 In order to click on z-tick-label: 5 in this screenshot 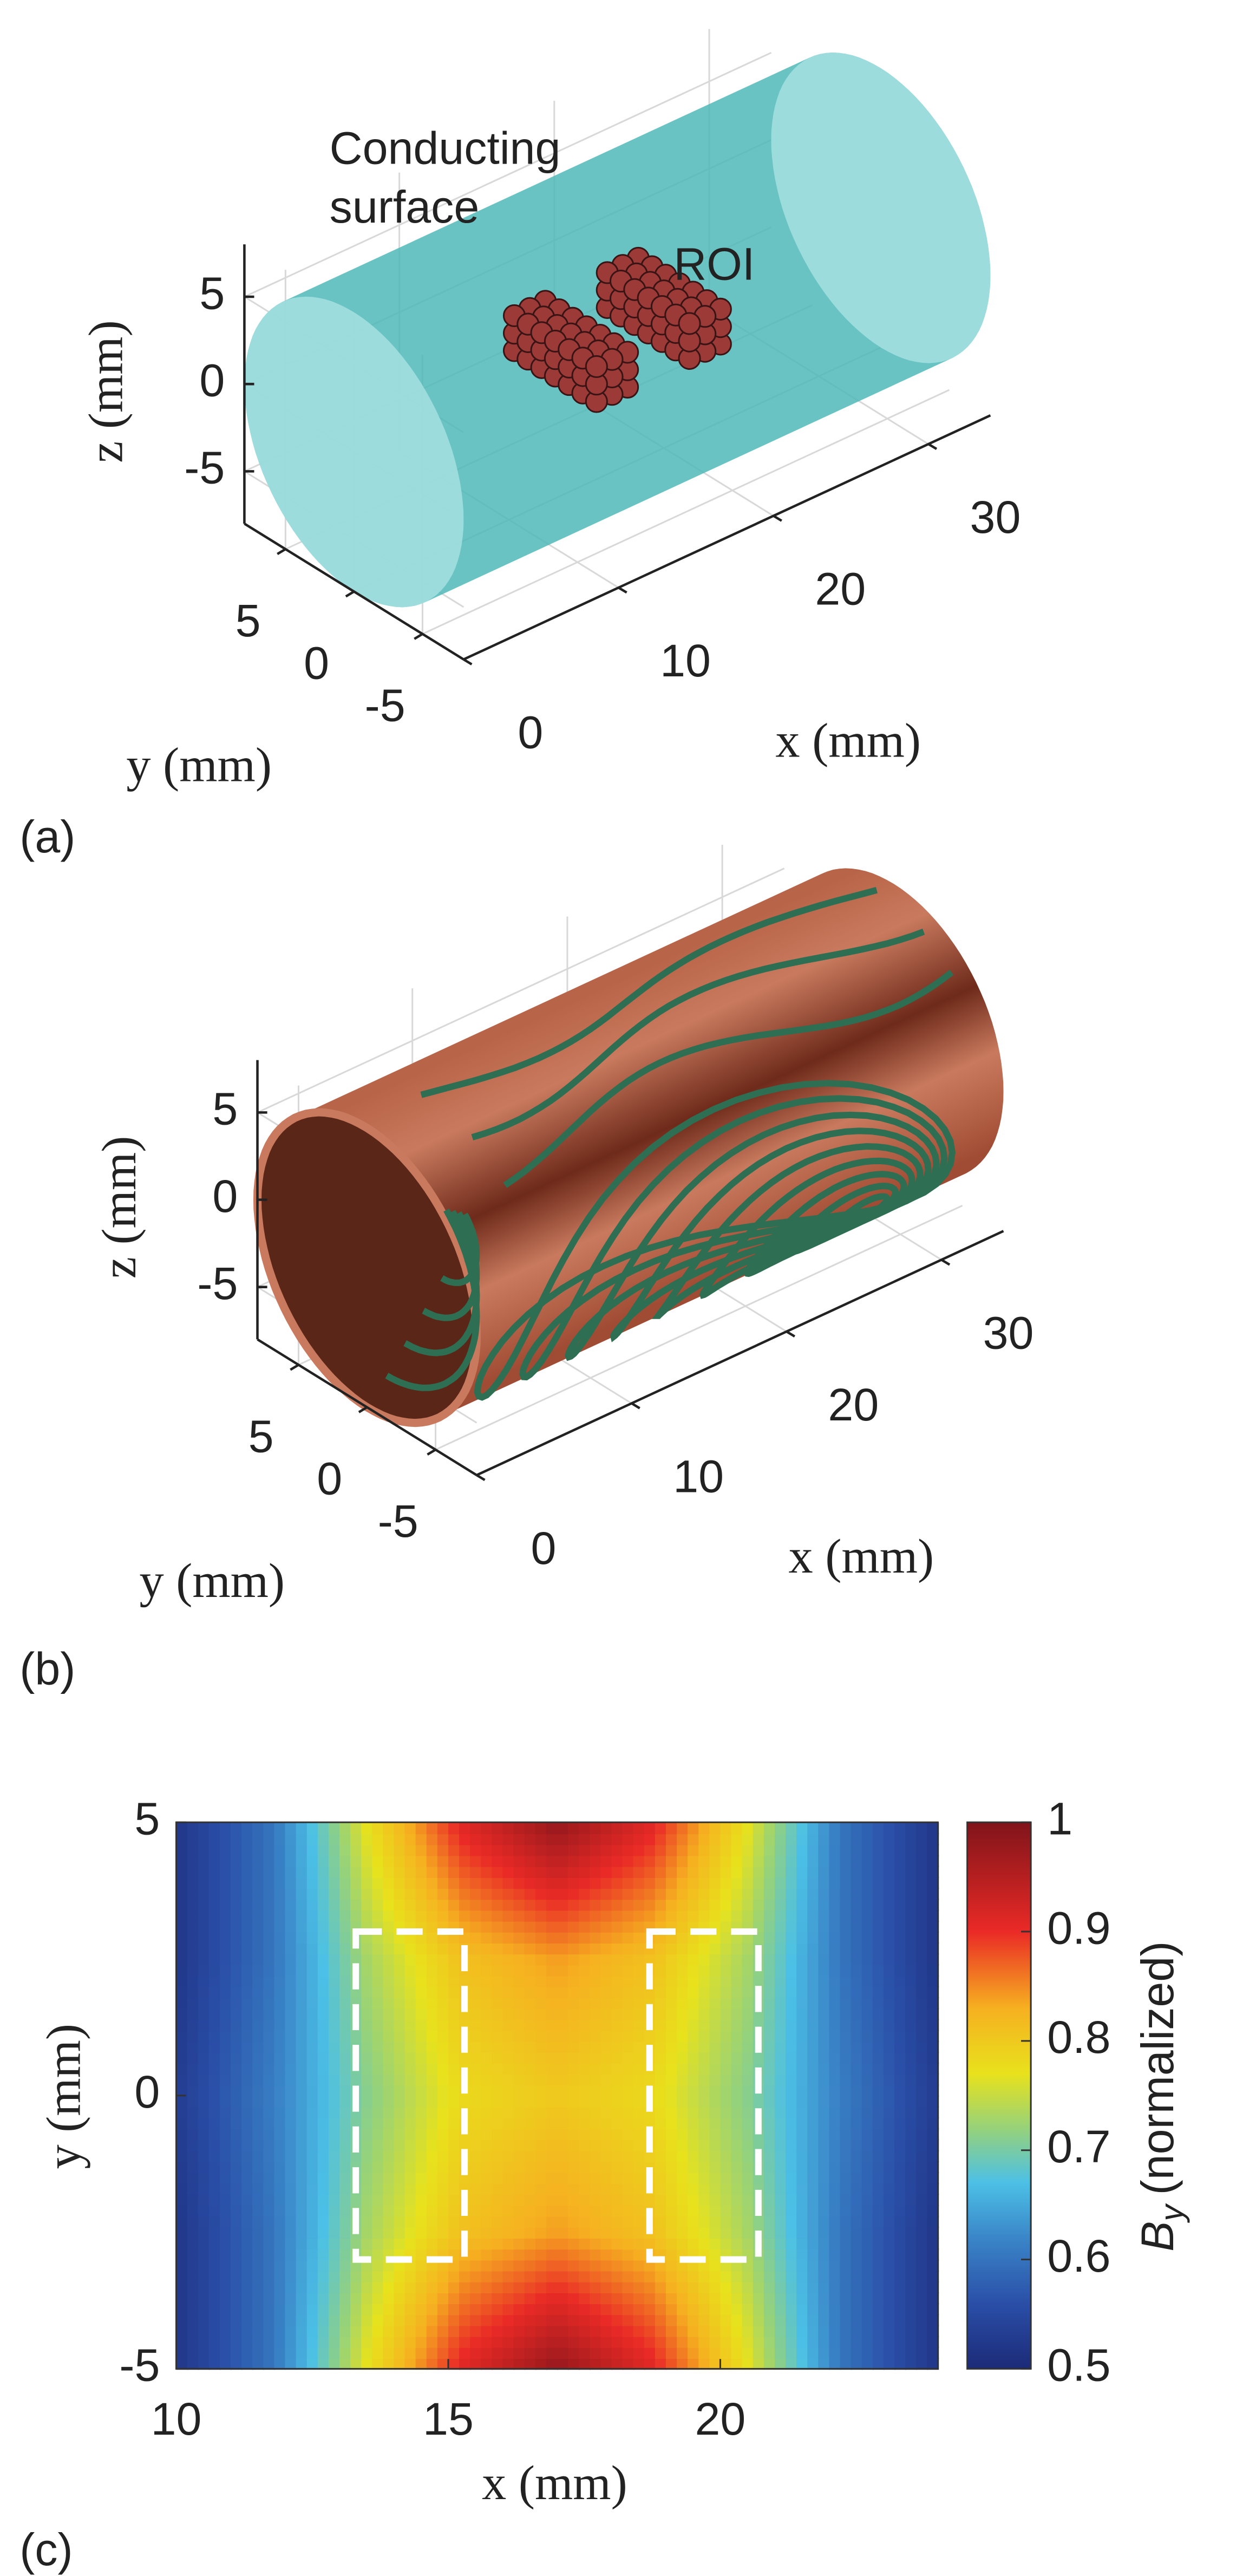, I will do `click(225, 1109)`.